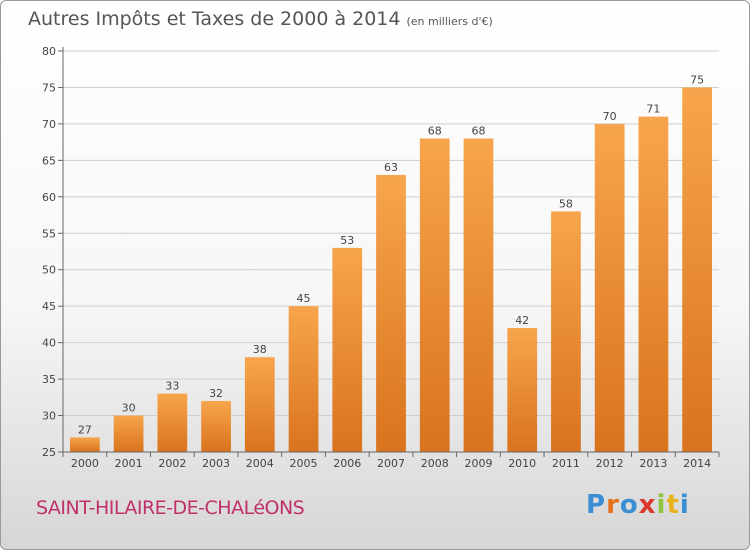 The image size is (750, 550). What do you see at coordinates (49, 343) in the screenshot?
I see `y-tick-label: 40` at bounding box center [49, 343].